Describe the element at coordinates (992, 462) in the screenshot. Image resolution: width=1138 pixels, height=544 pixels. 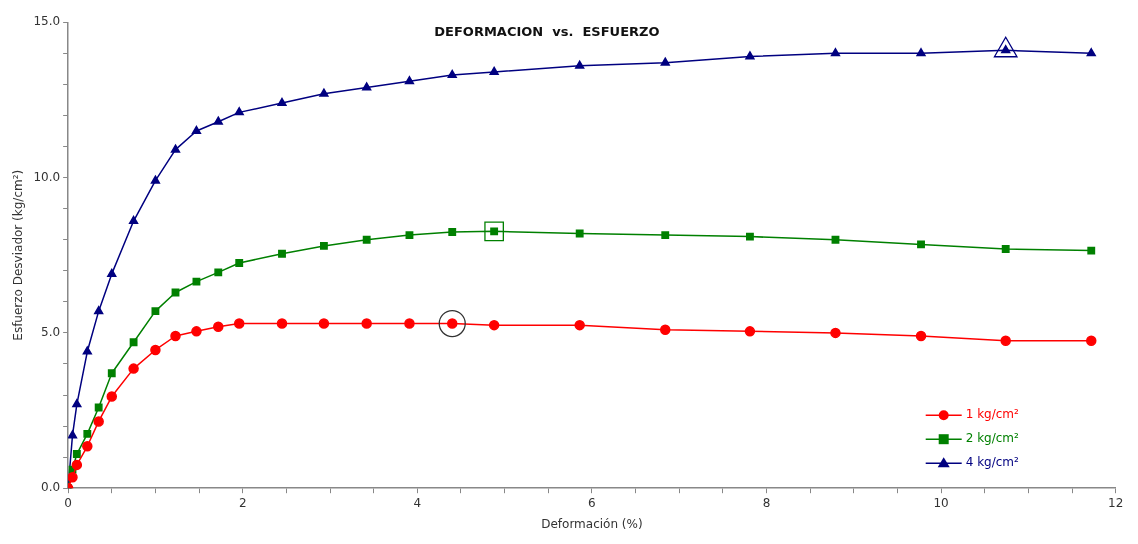
I see `legend-label: 4 kg/cm²` at that location.